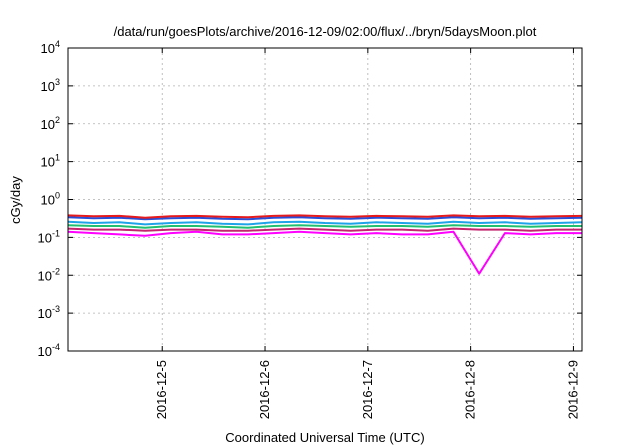 The width and height of the screenshot is (640, 448). What do you see at coordinates (50, 161) in the screenshot?
I see `y-tick-label: 10¹` at bounding box center [50, 161].